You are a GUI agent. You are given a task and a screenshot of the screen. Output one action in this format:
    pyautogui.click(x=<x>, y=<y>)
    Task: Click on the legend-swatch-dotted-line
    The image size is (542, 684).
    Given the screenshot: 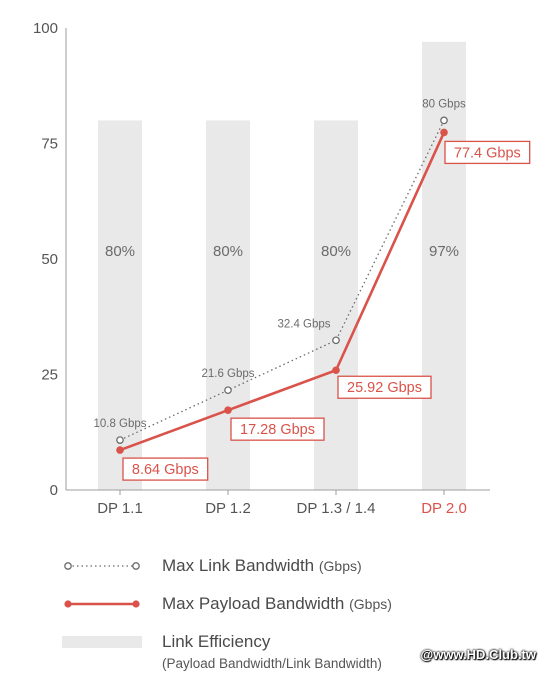 What is the action you would take?
    pyautogui.click(x=102, y=566)
    